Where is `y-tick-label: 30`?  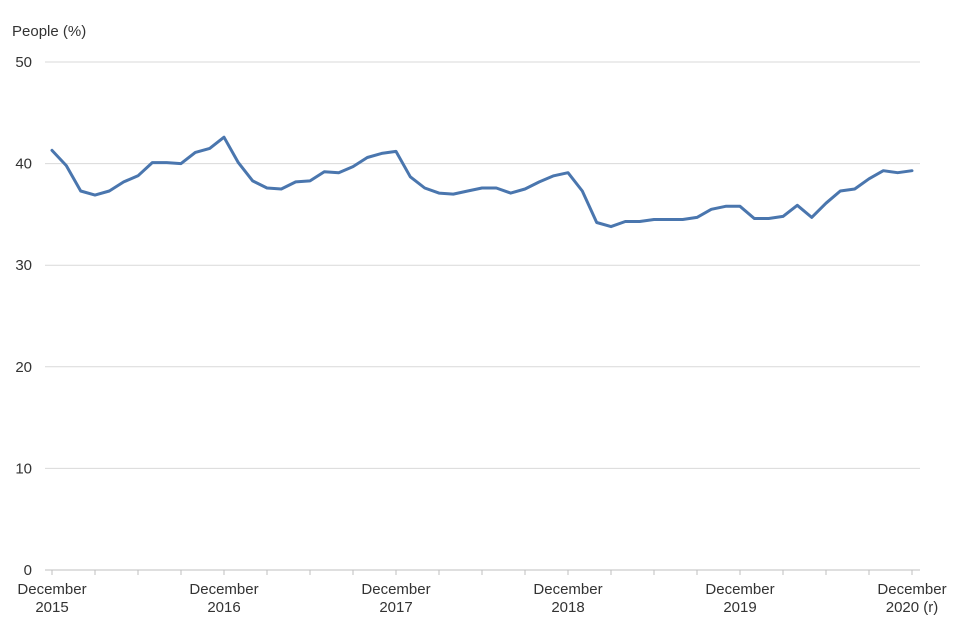
y-tick-label: 30 is located at coordinates (23, 265).